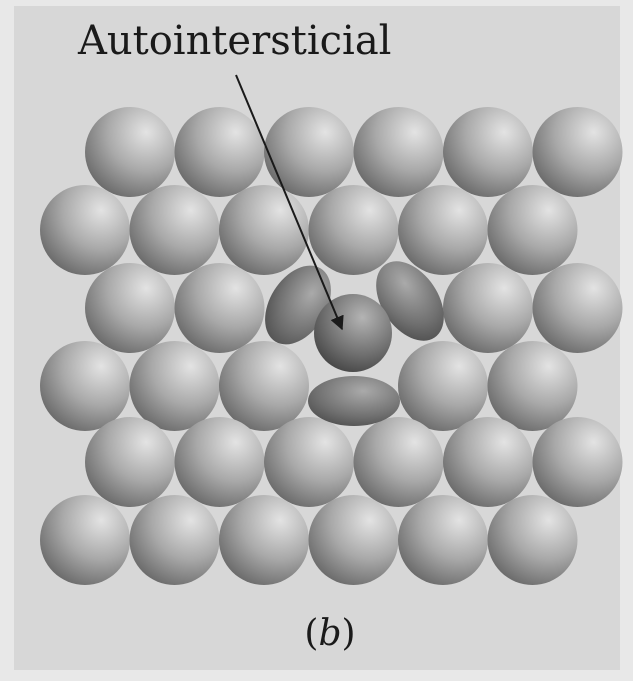 The width and height of the screenshot is (633, 686). I want to click on caption-open-paren: (, so click(311, 633).